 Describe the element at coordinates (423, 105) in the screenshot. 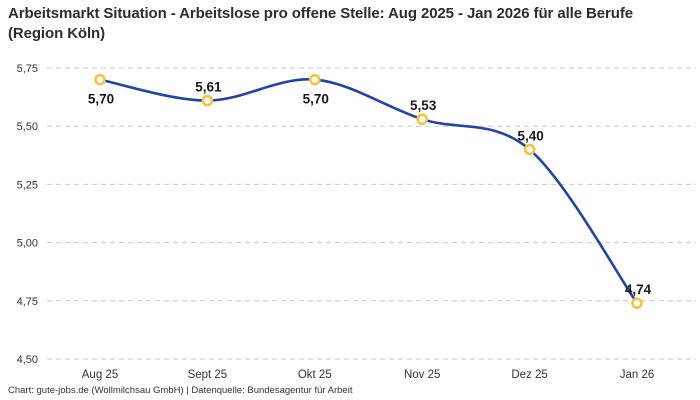

I see `data-point-value-label: 5,53` at that location.